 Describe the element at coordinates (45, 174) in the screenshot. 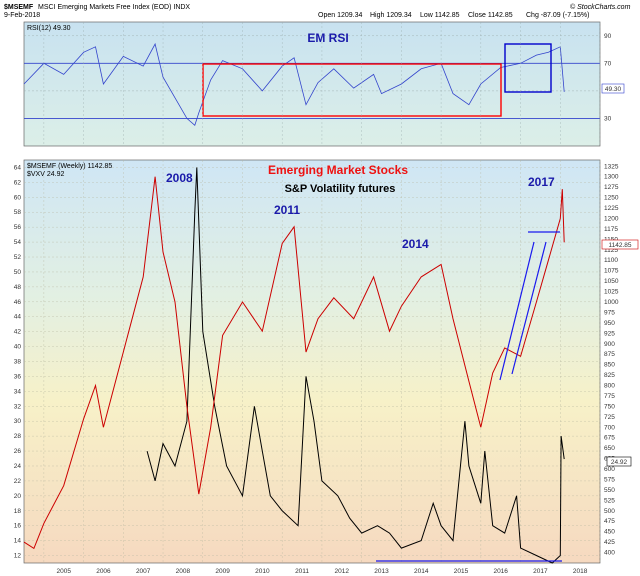

I see `vxv-legend: $VXV 24.92` at that location.